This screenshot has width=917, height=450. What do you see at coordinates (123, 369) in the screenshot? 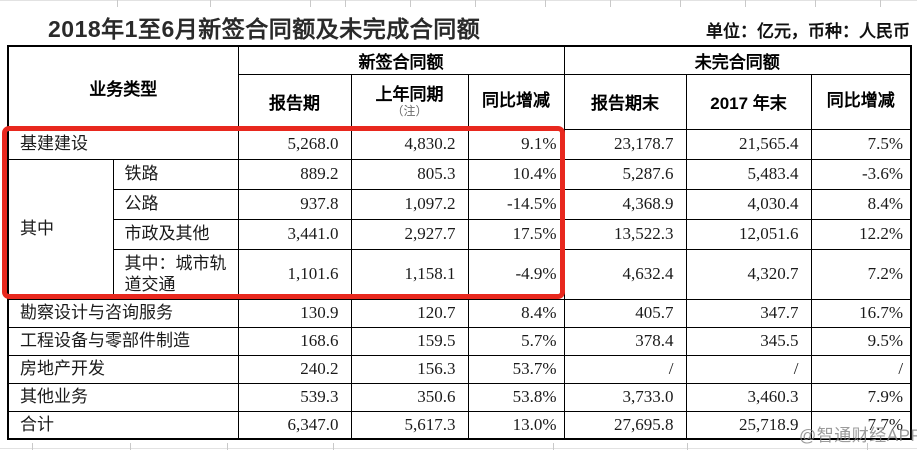
I see `cell-row-label: 房地产开发` at bounding box center [123, 369].